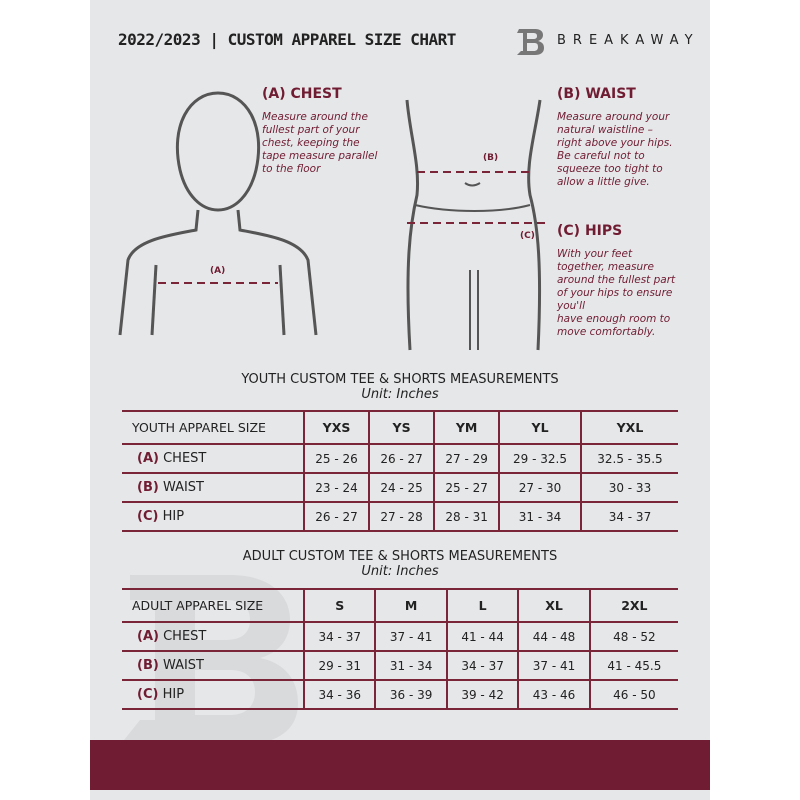 The image size is (800, 800). I want to click on cell: 46 - 50, so click(633, 695).